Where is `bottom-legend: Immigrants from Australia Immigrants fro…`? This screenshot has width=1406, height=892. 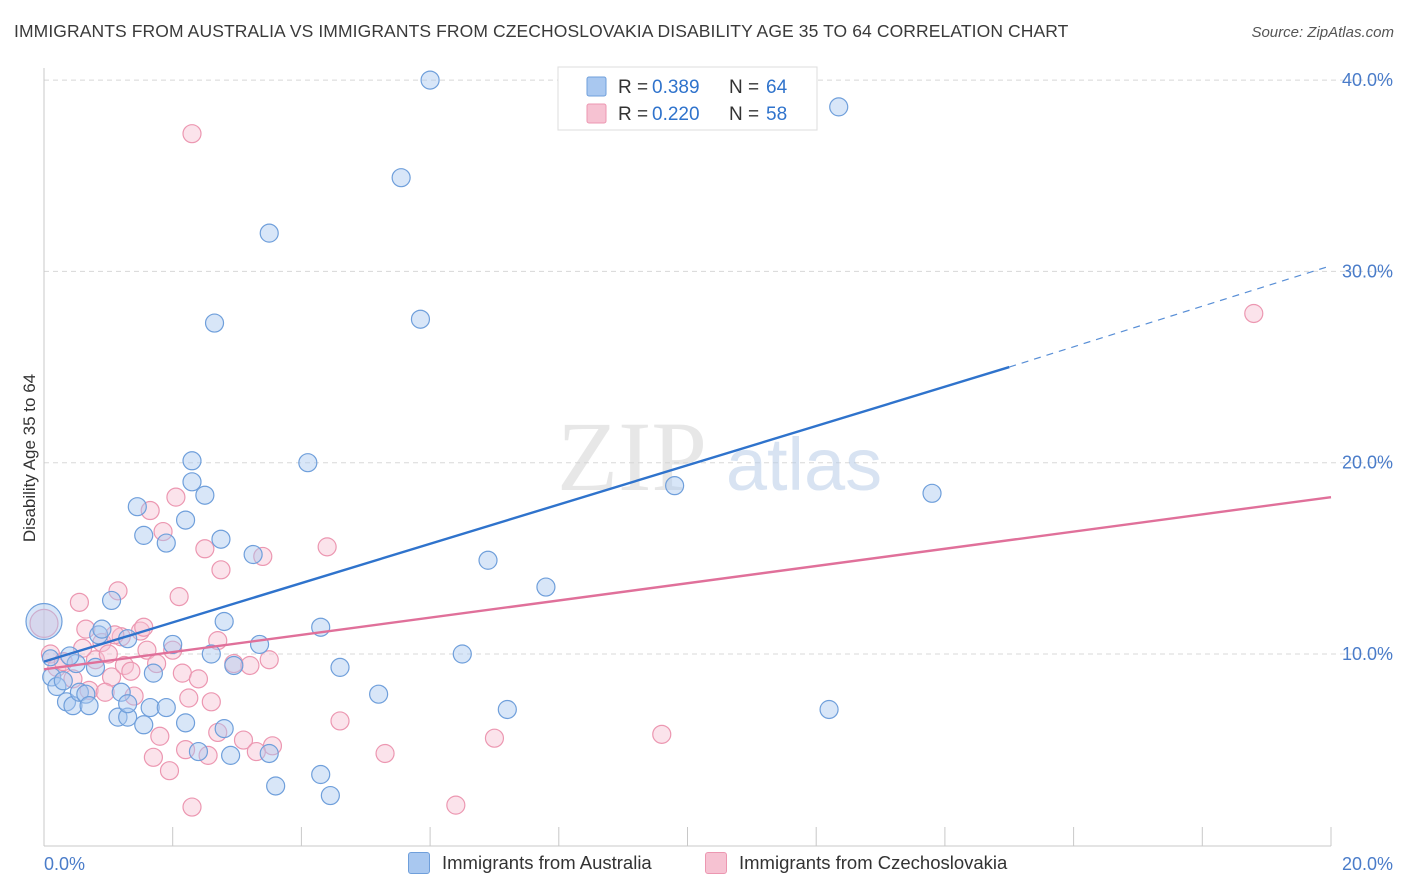
bottom-legend: Immigrants from Australia Immigrants fro… is located at coordinates (703, 865).